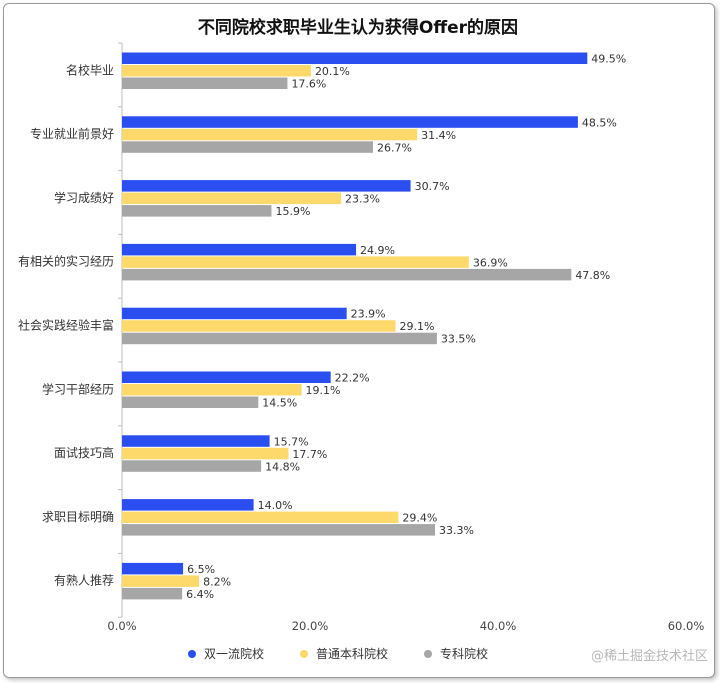 The height and width of the screenshot is (683, 720). I want to click on y-tick-label: 名校毕业, so click(90, 69).